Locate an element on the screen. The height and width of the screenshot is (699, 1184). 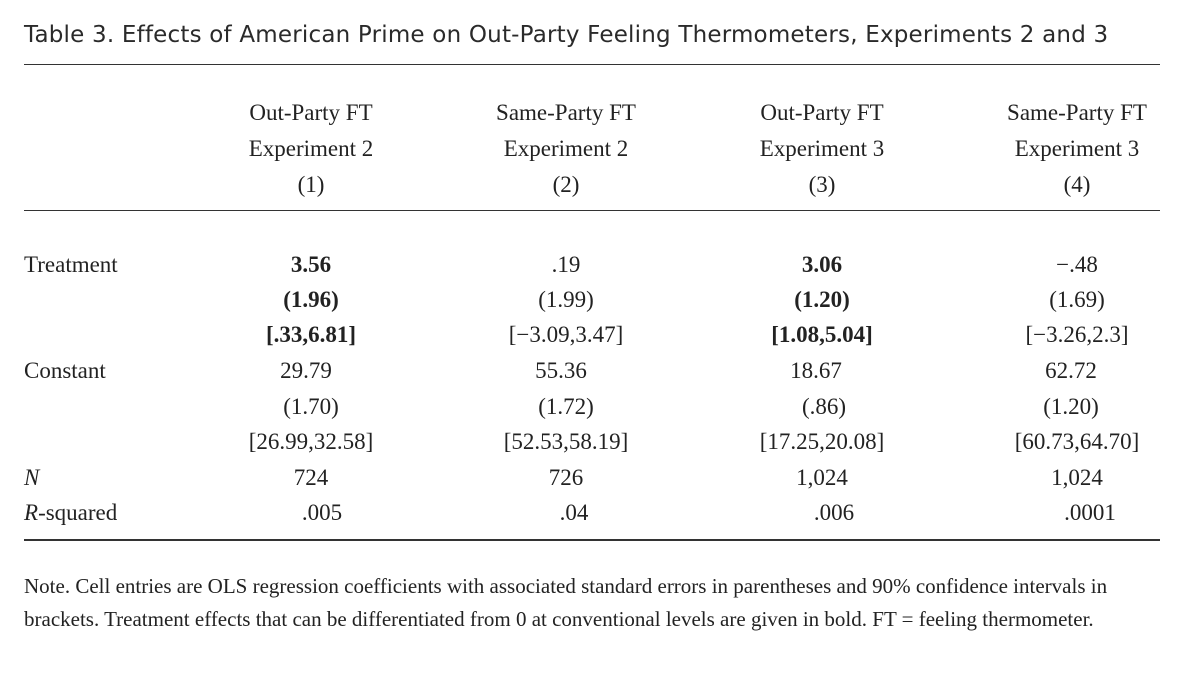
constant-se-3: (.86) is located at coordinates (824, 406).